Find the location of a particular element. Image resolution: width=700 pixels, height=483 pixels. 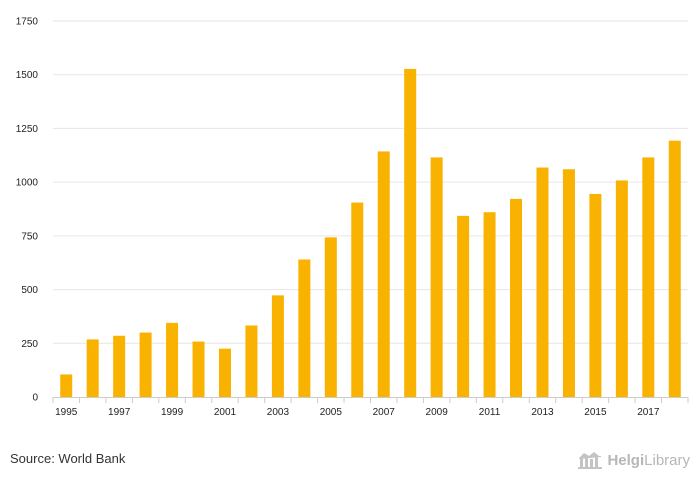

x-tick-label: 2013 is located at coordinates (542, 412).